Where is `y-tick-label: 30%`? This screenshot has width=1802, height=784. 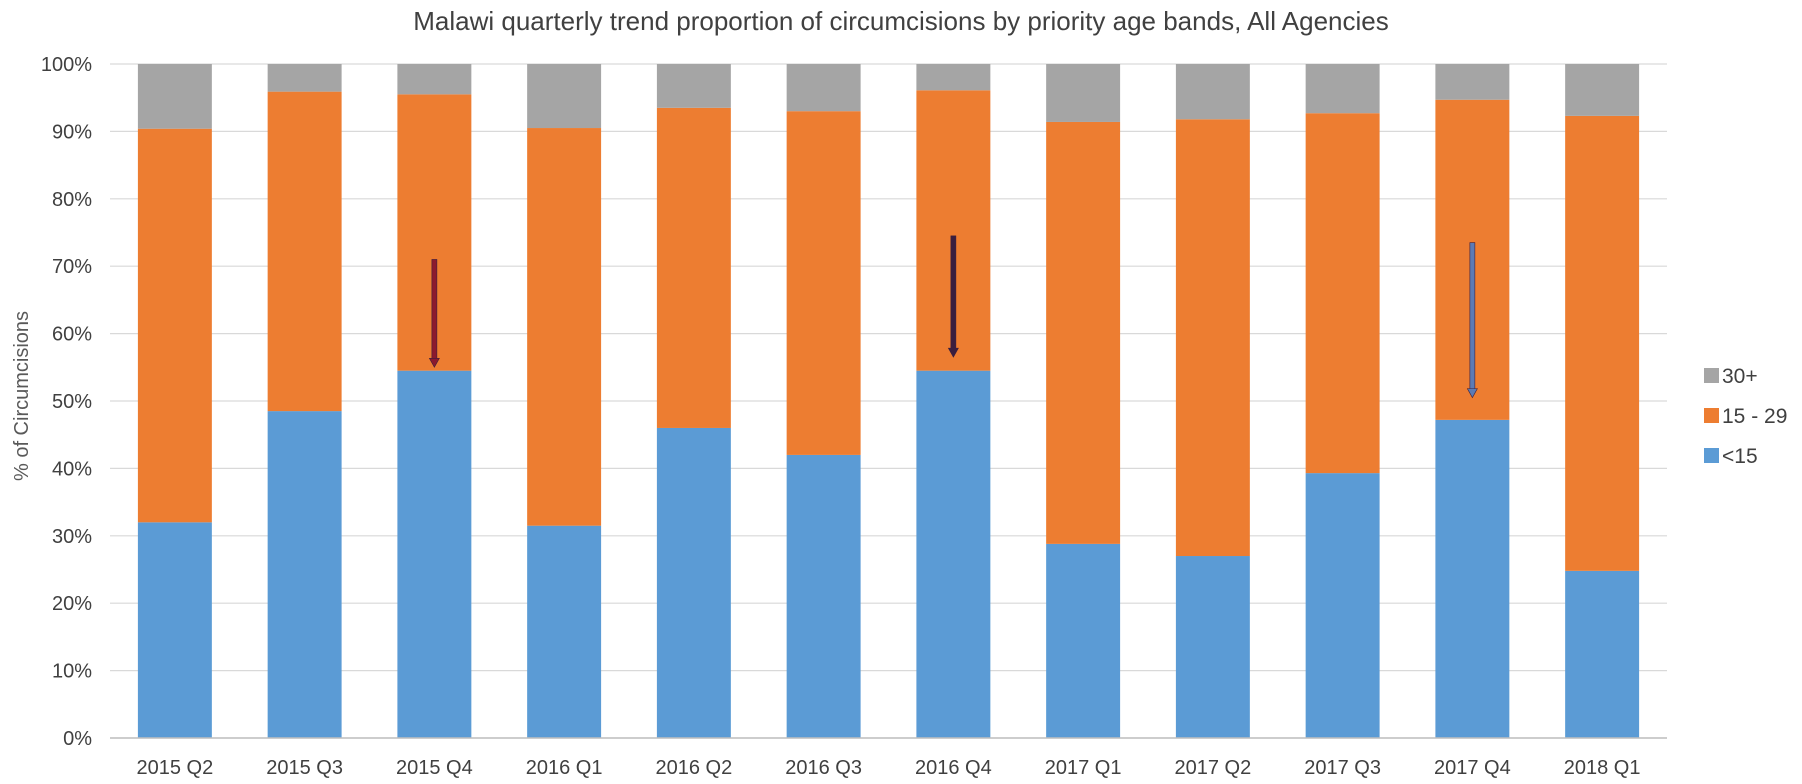
y-tick-label: 30% is located at coordinates (72, 537).